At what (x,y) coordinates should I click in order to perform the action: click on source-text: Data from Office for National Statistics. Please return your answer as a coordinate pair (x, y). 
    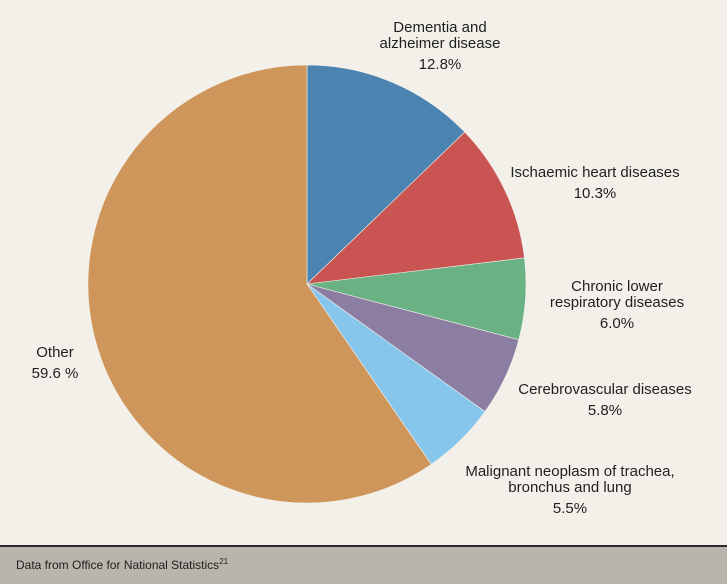
    Looking at the image, I should click on (118, 565).